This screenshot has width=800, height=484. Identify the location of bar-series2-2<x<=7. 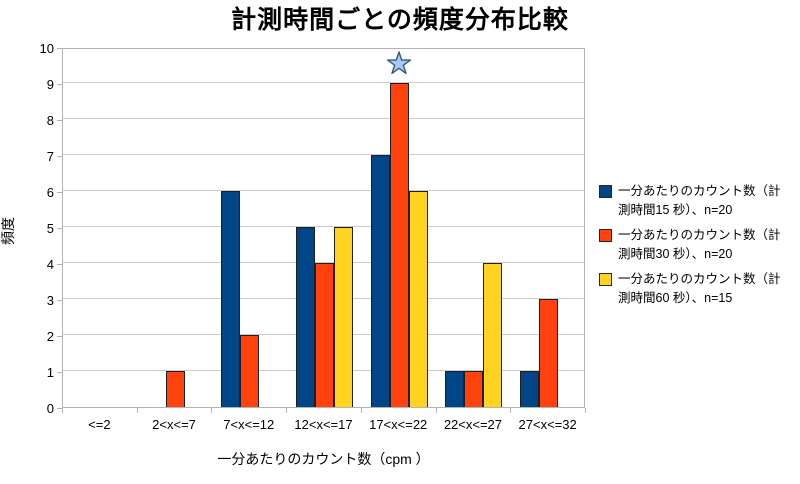
(175, 389).